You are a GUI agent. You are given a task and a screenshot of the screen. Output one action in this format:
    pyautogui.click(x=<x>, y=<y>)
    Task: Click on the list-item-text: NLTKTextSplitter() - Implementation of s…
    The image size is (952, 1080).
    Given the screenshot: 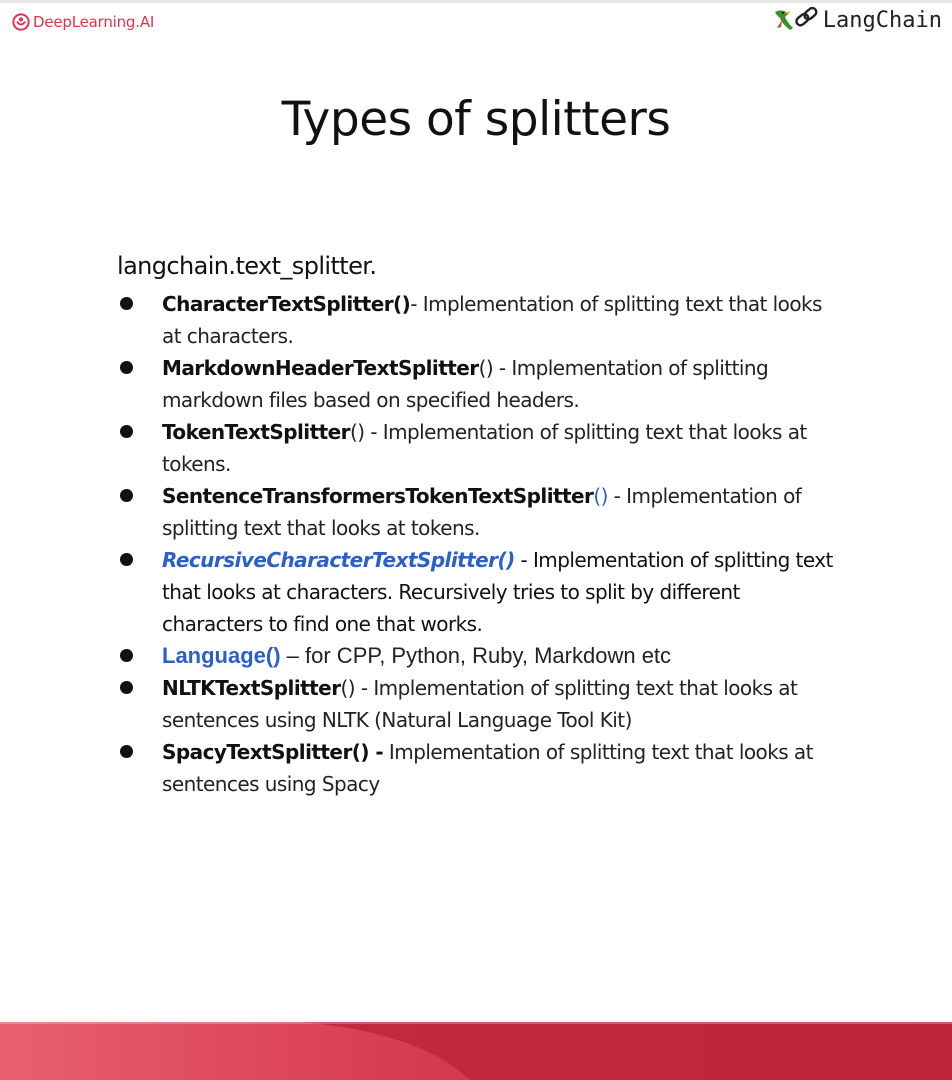 What is the action you would take?
    pyautogui.click(x=499, y=704)
    